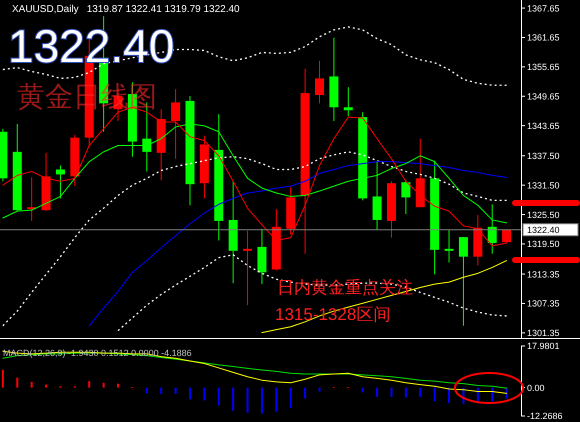  Describe the element at coordinates (543, 8) in the screenshot. I see `y-tick-label: 1367.65` at that location.